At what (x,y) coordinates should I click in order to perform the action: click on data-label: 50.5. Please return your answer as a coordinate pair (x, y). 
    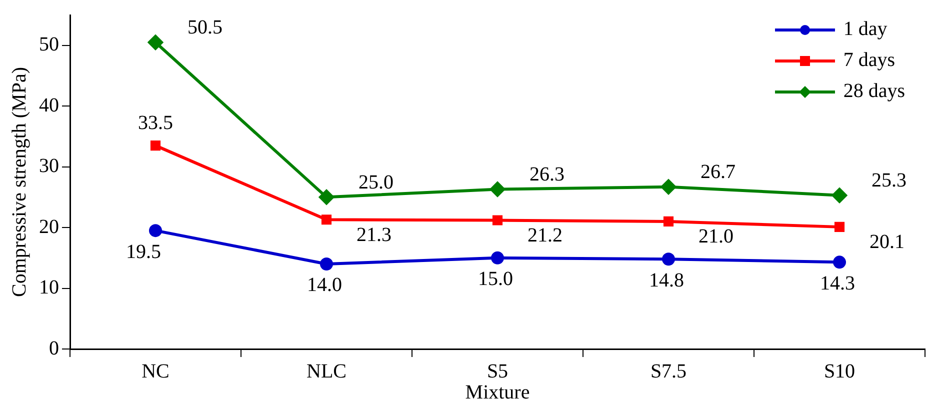
    Looking at the image, I should click on (205, 27).